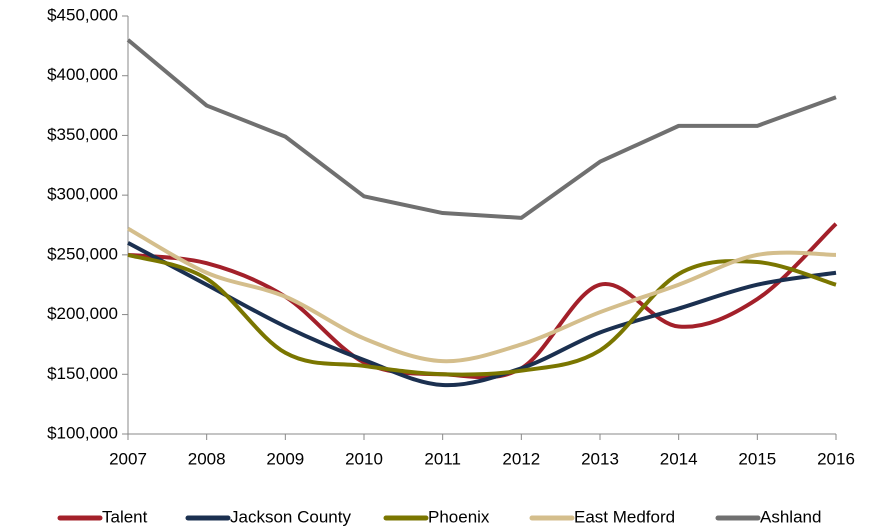  Describe the element at coordinates (364, 458) in the screenshot. I see `x-tick-label: 2010` at that location.